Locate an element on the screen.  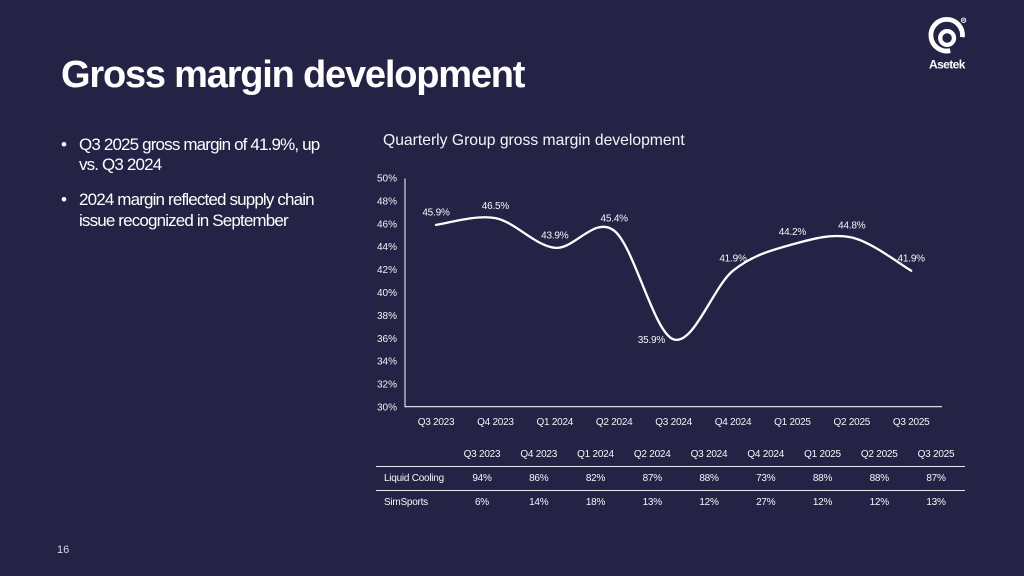
svg-text: Q2 2024 is located at coordinates (614, 422).